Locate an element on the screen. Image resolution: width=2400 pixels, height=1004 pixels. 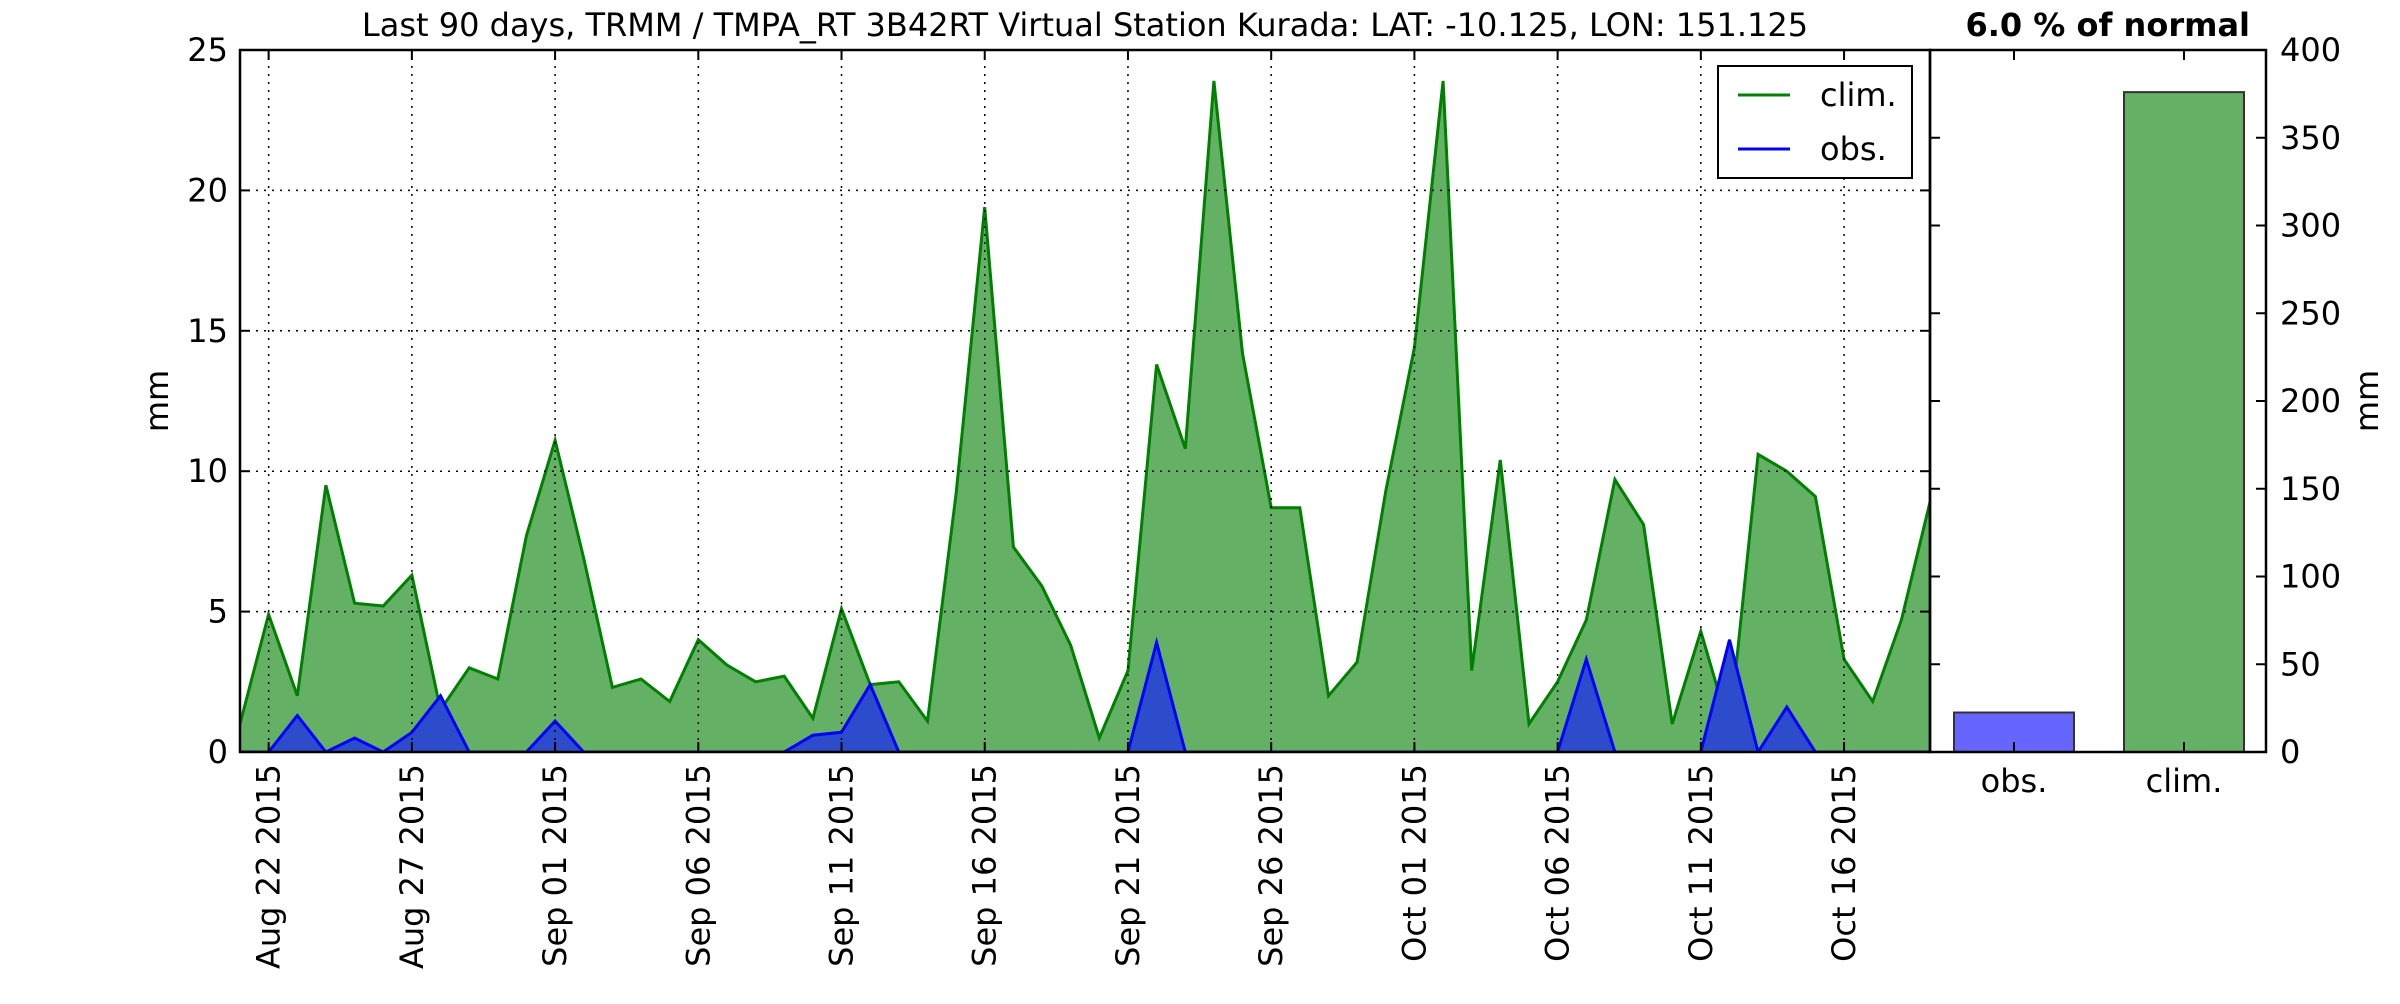
main-x-tick-label: Oct 16 2015 is located at coordinates (1844, 863).